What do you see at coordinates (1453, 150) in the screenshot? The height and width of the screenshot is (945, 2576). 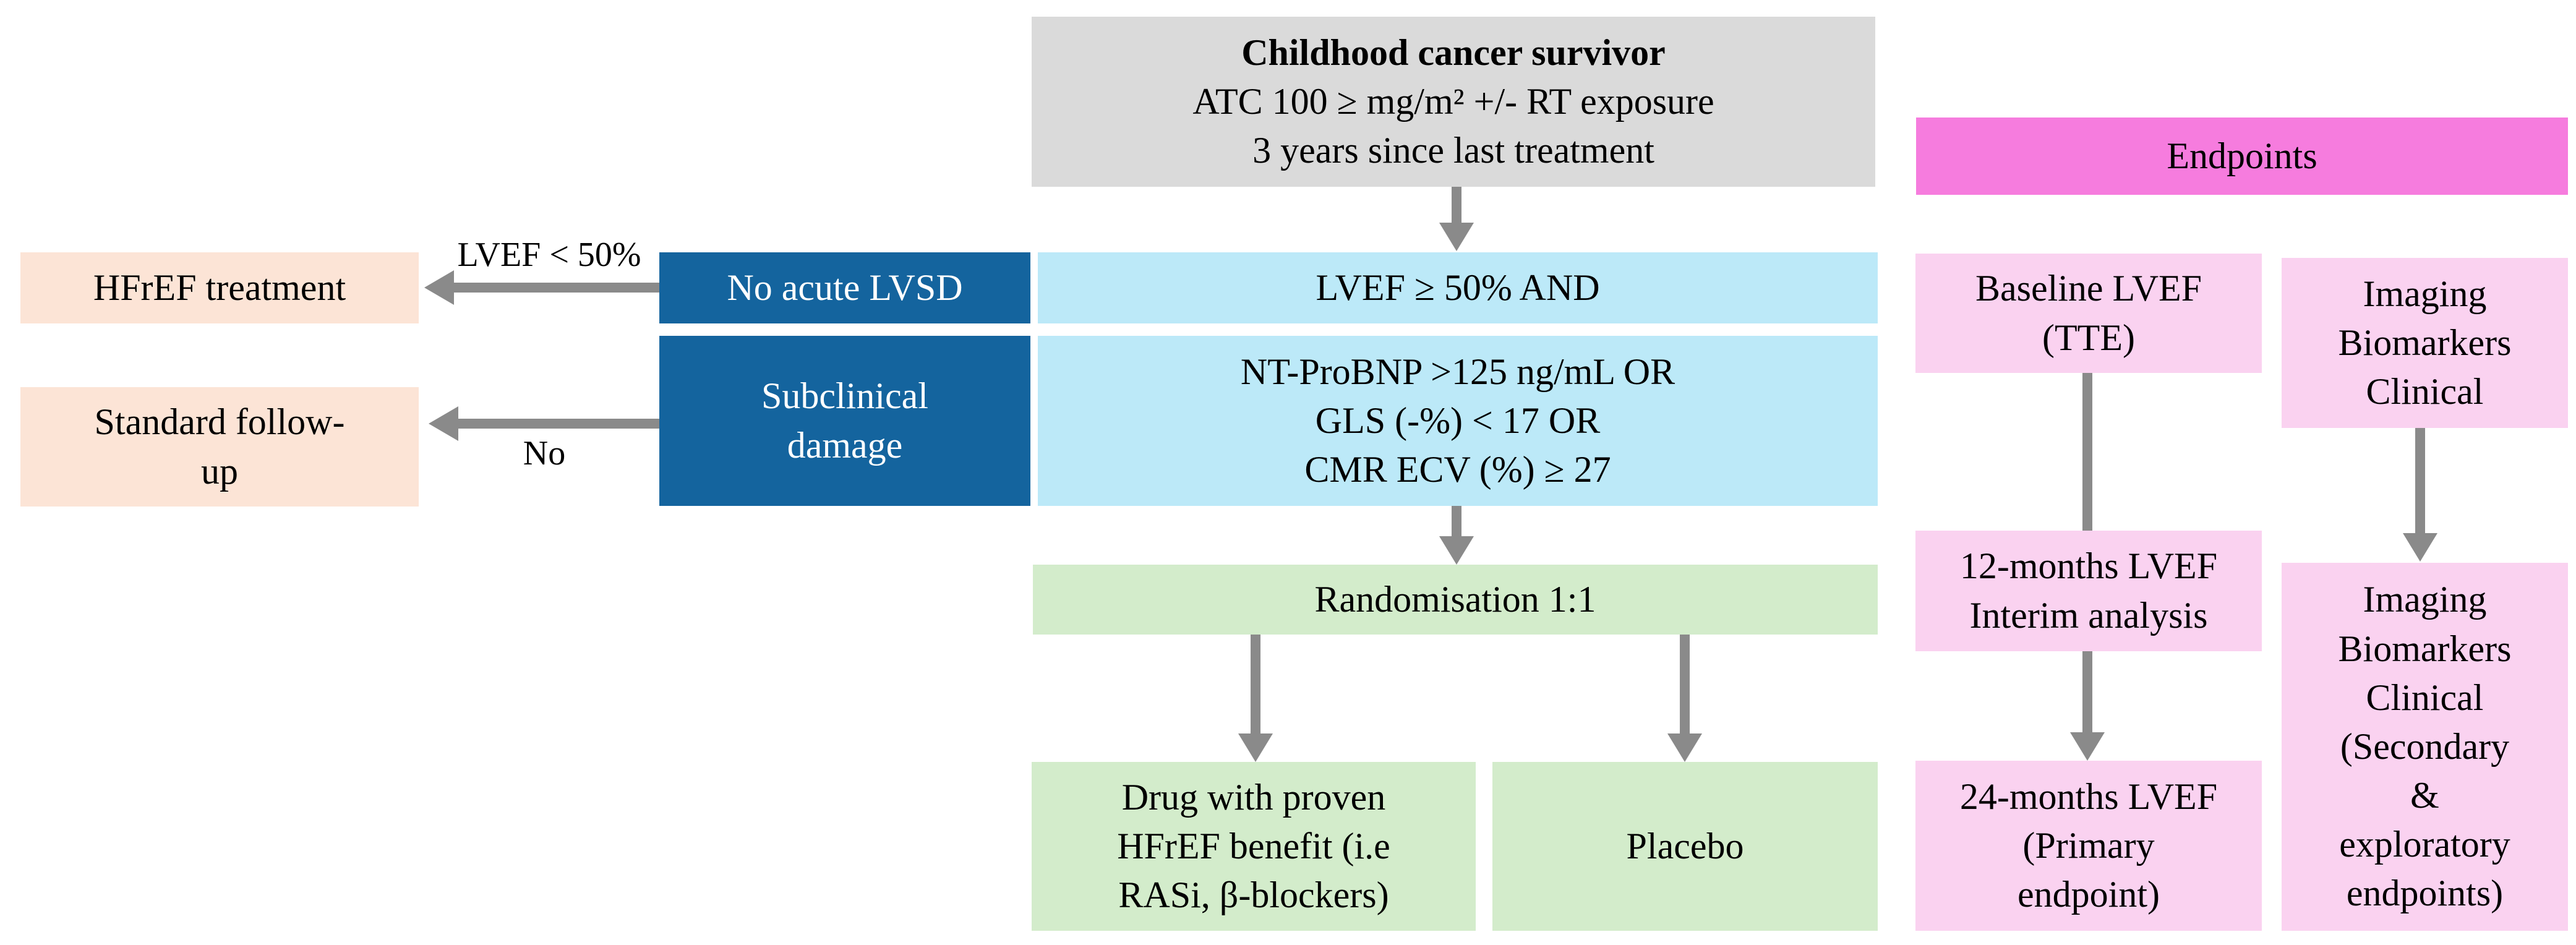 I see `eligibility-time-criterion: 3 years since last treatment` at bounding box center [1453, 150].